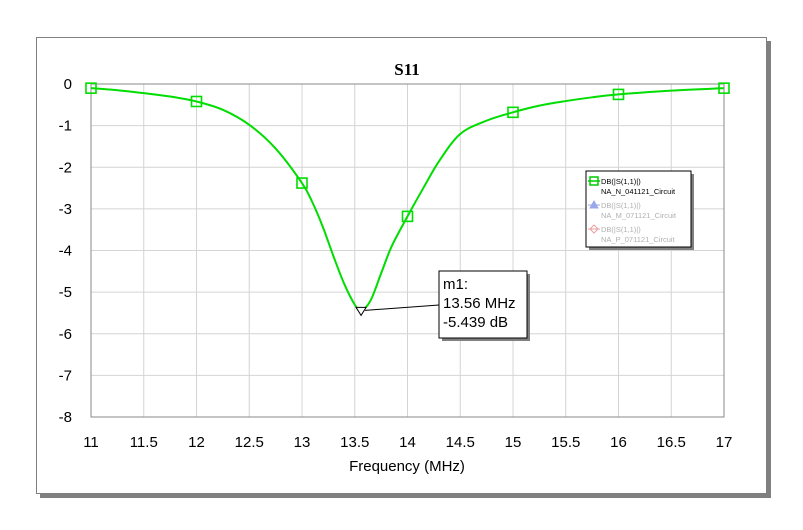 This screenshot has width=803, height=530. I want to click on legend-series-source: NA_P_071121_Circuit, so click(638, 239).